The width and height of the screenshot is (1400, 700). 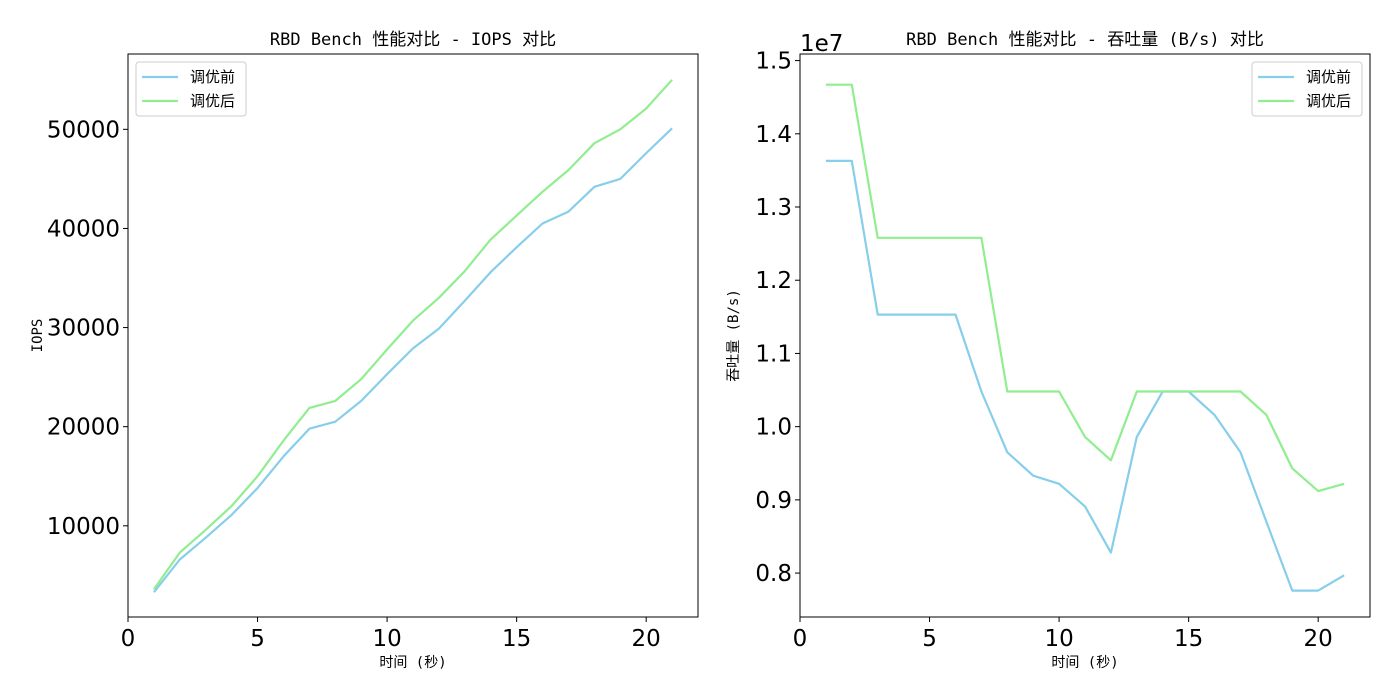 What do you see at coordinates (386, 639) in the screenshot?
I see `chart-1-x-tick-label: 10` at bounding box center [386, 639].